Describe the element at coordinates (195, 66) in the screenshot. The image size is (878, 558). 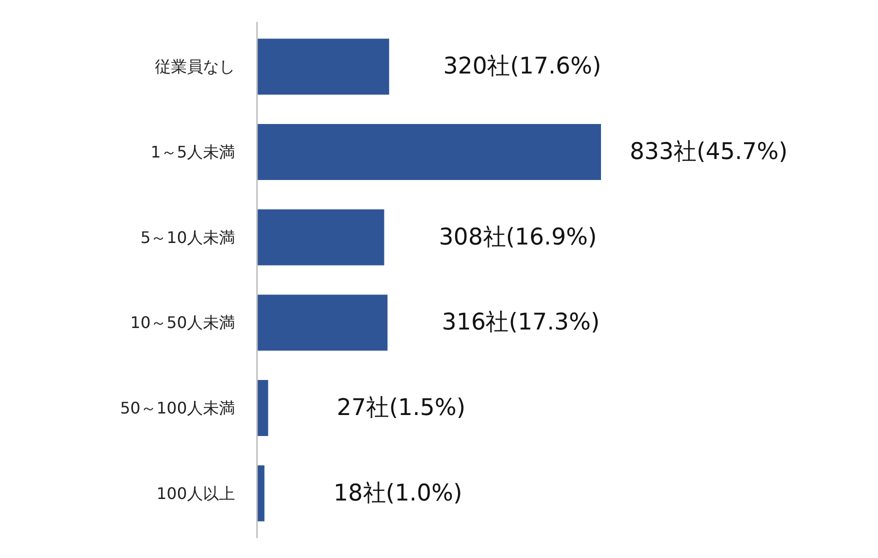
I see `y-tick-label: 従業員なし` at that location.